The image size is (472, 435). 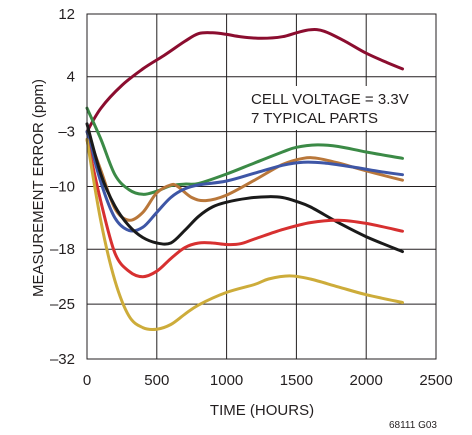 I want to click on y-tick-label: 4, so click(x=71, y=77).